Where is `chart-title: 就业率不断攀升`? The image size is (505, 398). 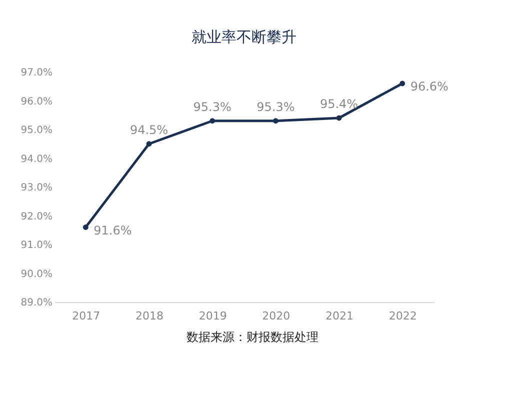
chart-title: 就业率不断攀升 is located at coordinates (244, 37).